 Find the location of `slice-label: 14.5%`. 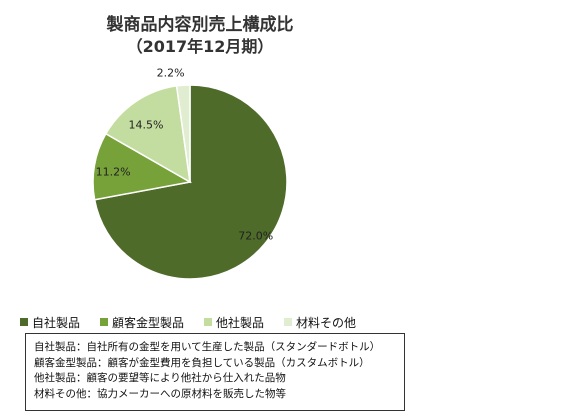

slice-label: 14.5% is located at coordinates (146, 125).